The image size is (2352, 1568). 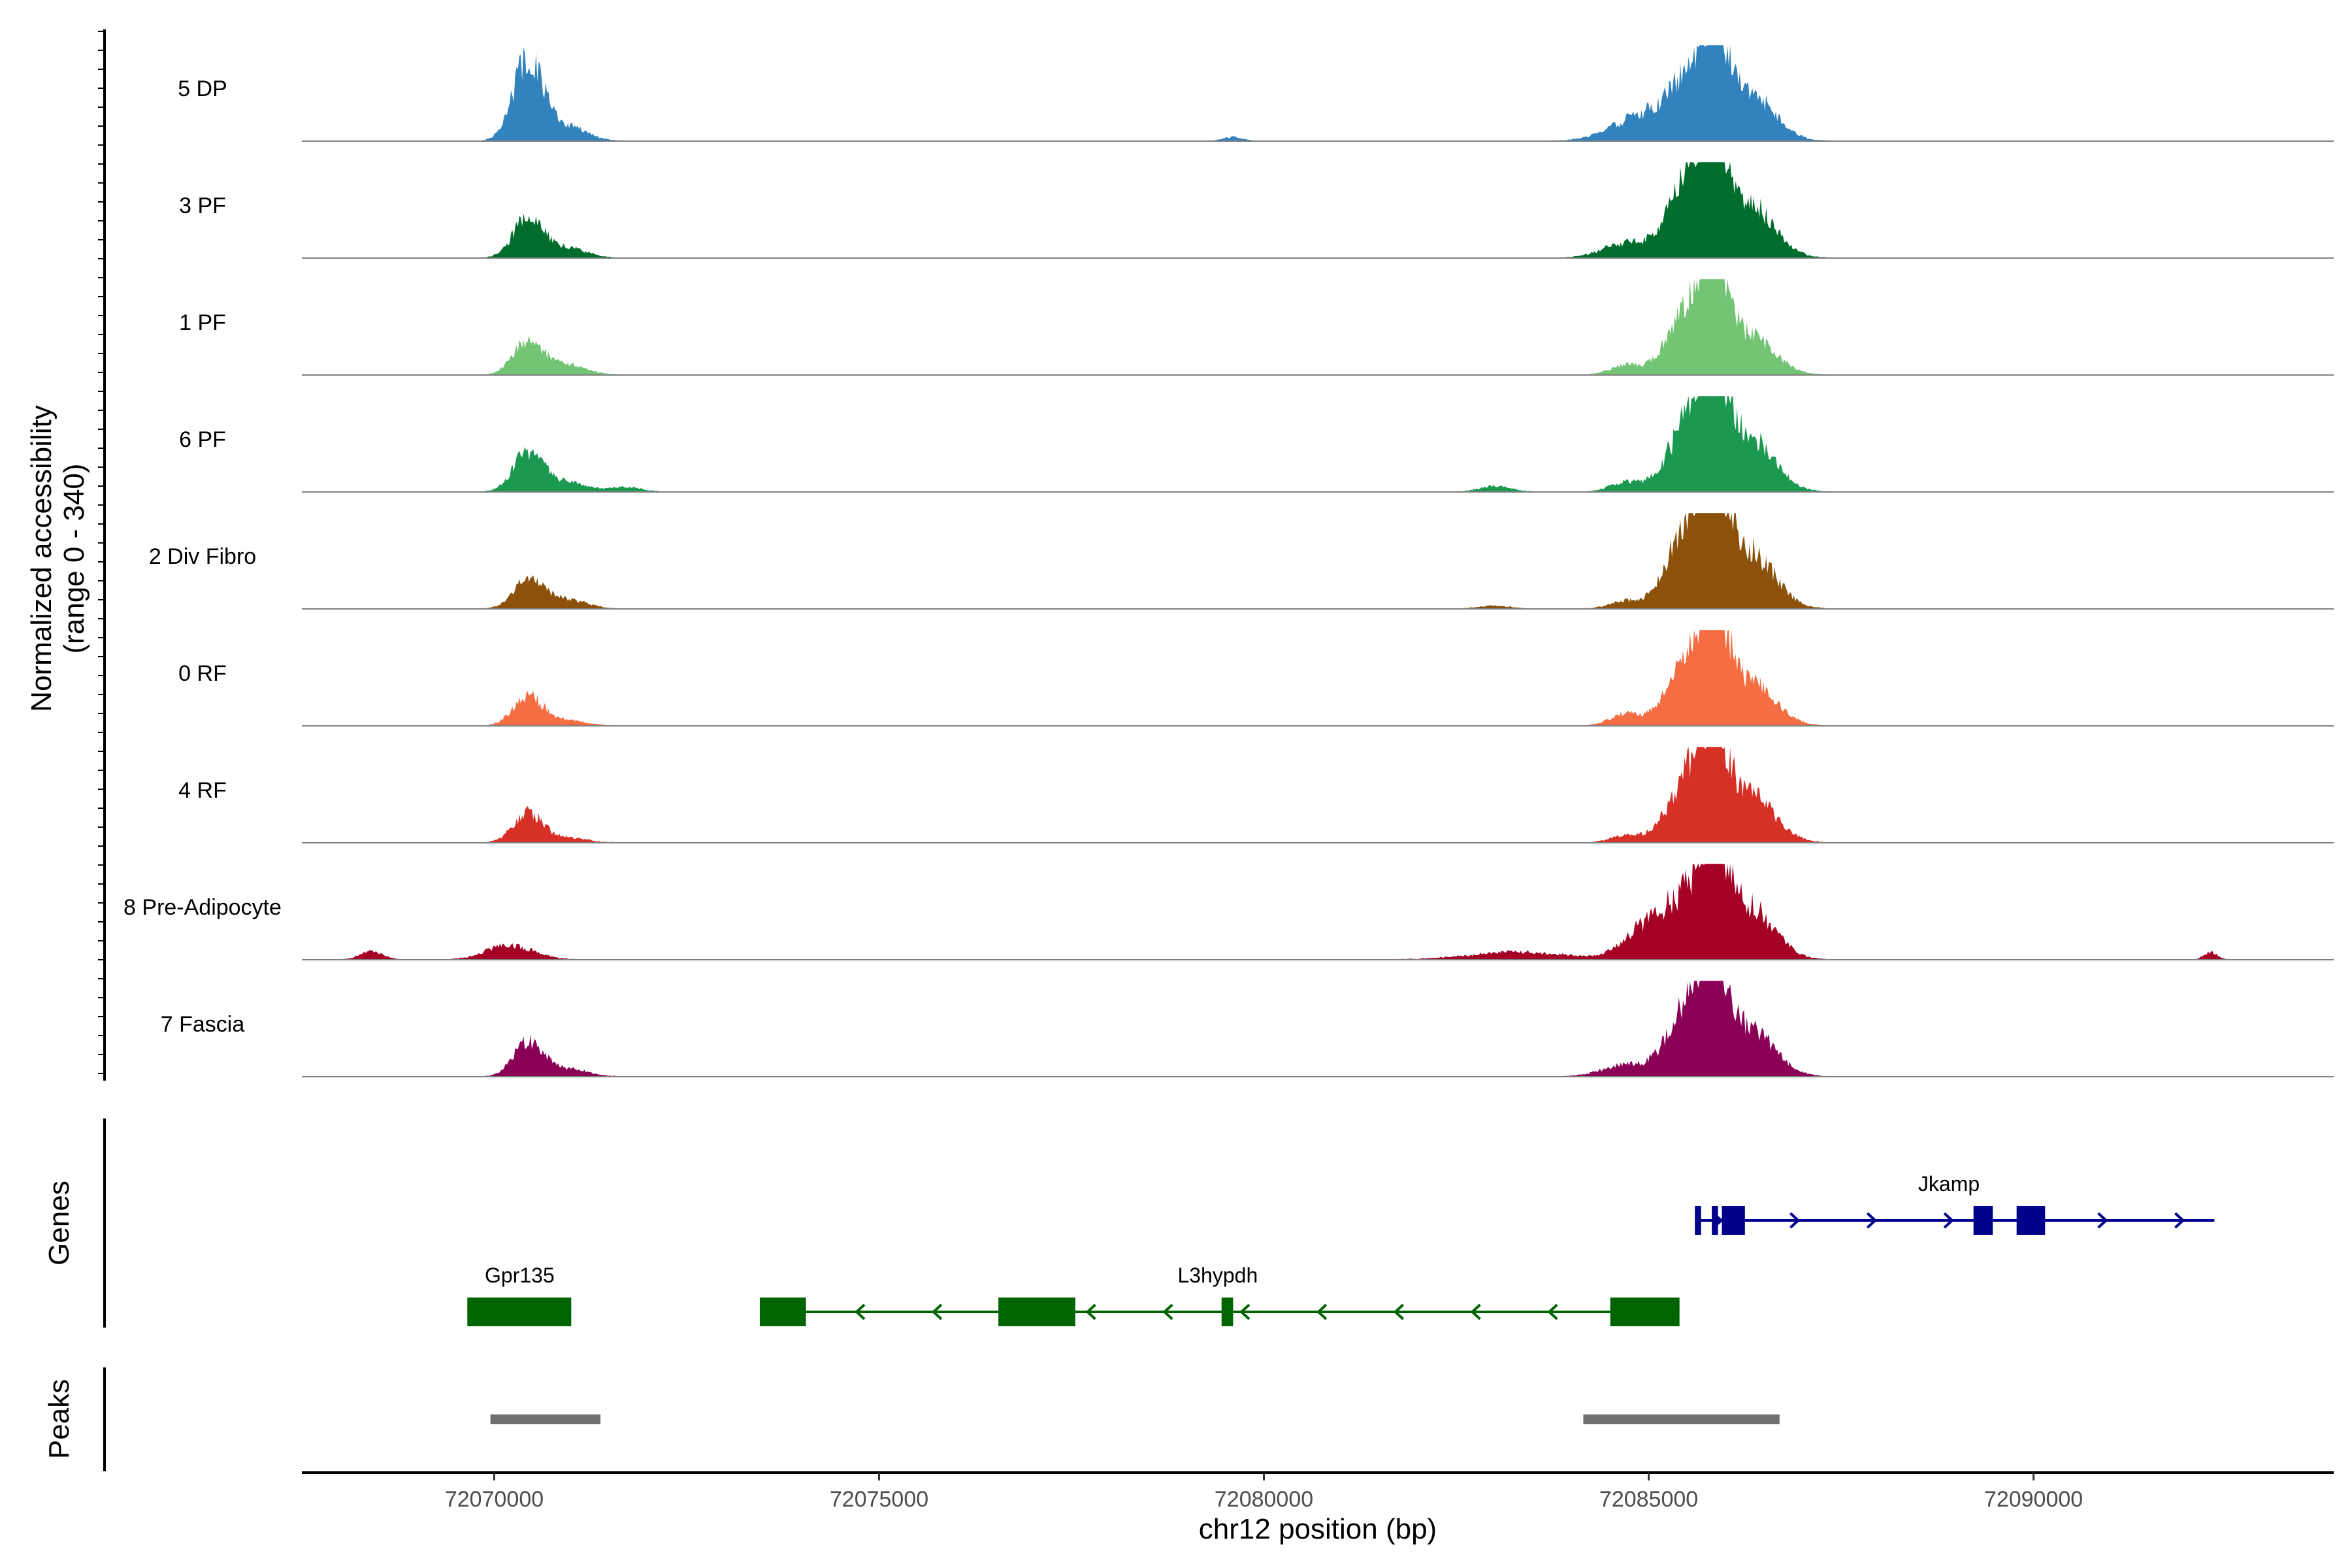 I want to click on track-label: 6 PF, so click(x=202, y=439).